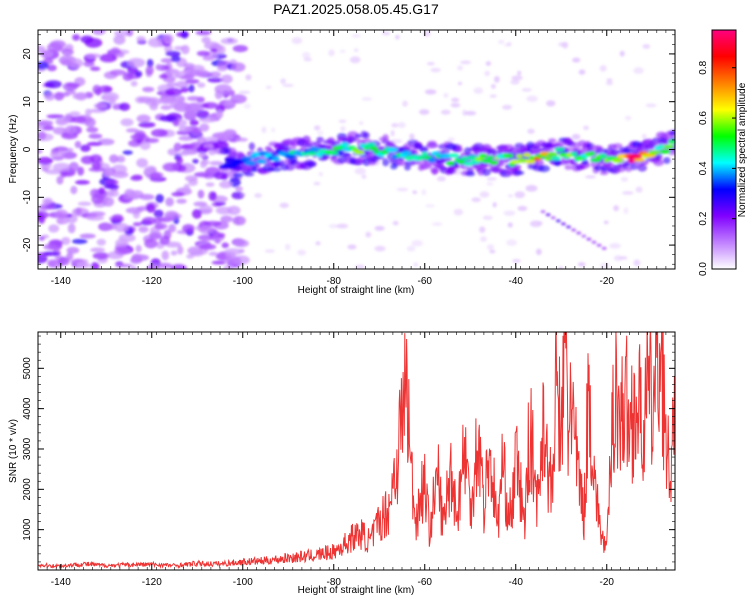 This screenshot has width=750, height=605. I want to click on snr-y-label: SNR (10 * v/v), so click(13, 451).